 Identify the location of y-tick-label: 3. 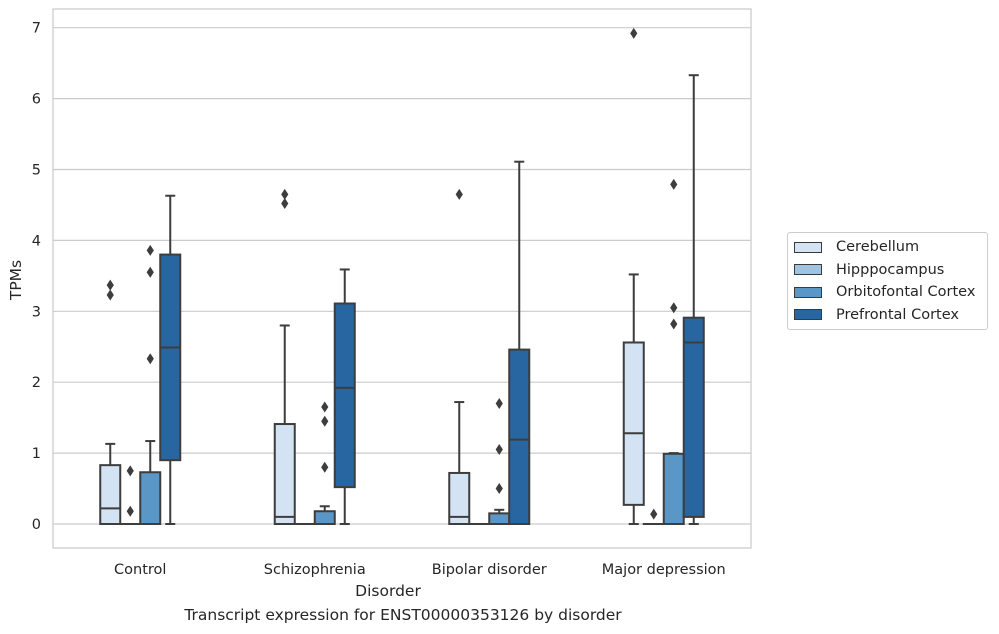
(36, 312).